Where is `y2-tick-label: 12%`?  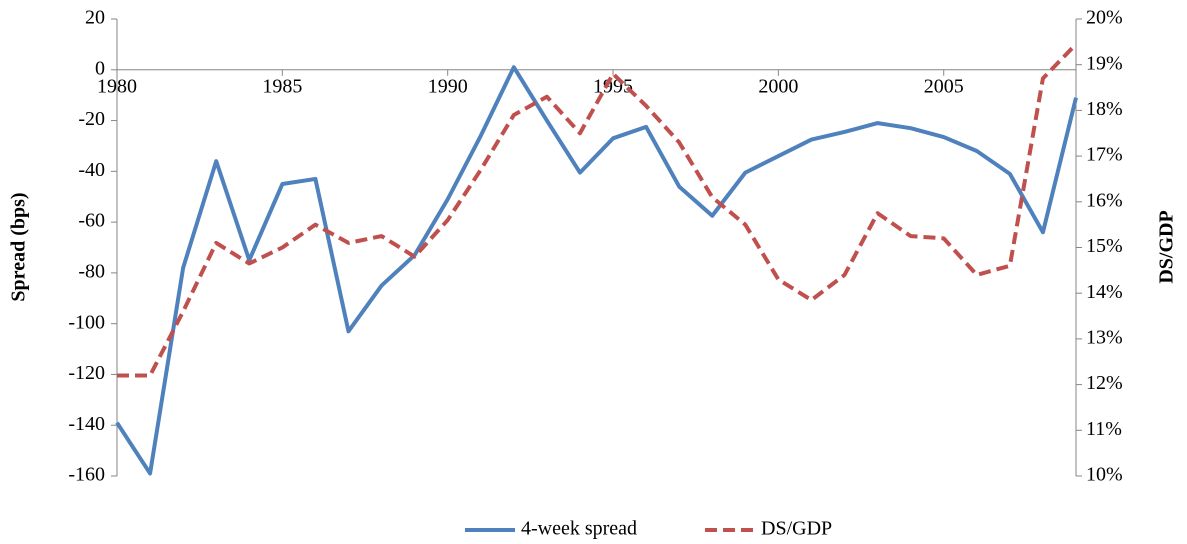 y2-tick-label: 12% is located at coordinates (1104, 383).